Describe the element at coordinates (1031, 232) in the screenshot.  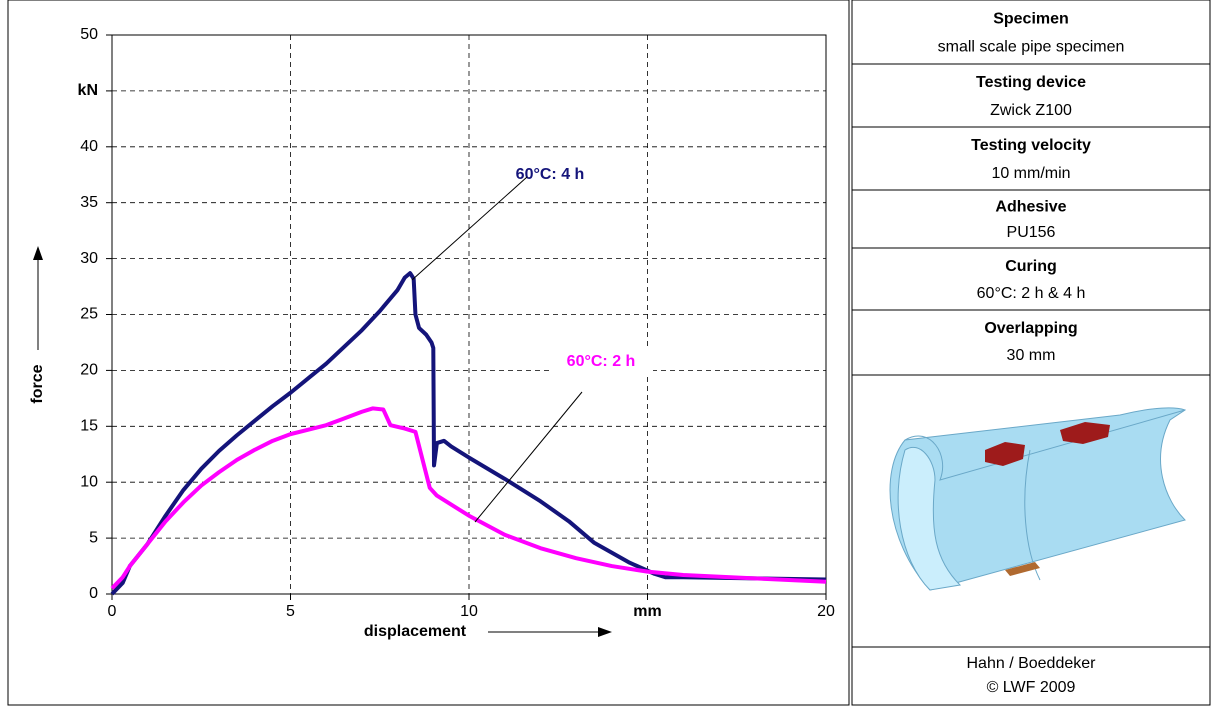
I see `panel-value: PU156` at that location.